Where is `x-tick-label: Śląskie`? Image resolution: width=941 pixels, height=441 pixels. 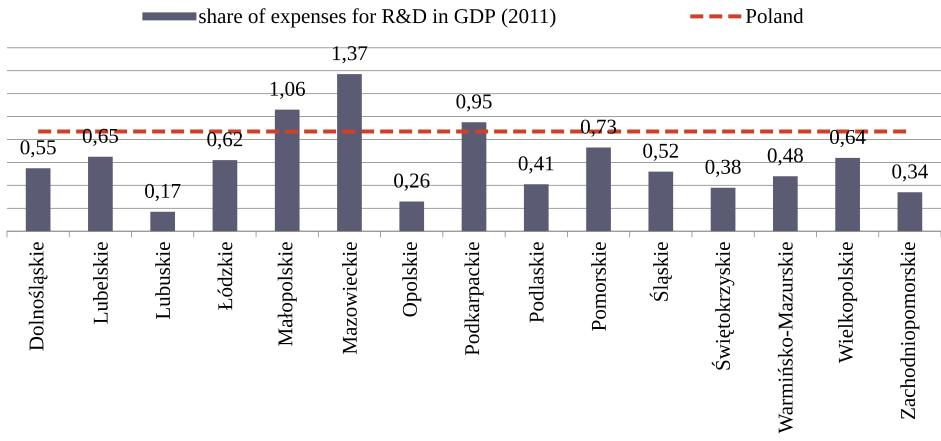
x-tick-label: Śląskie is located at coordinates (661, 271).